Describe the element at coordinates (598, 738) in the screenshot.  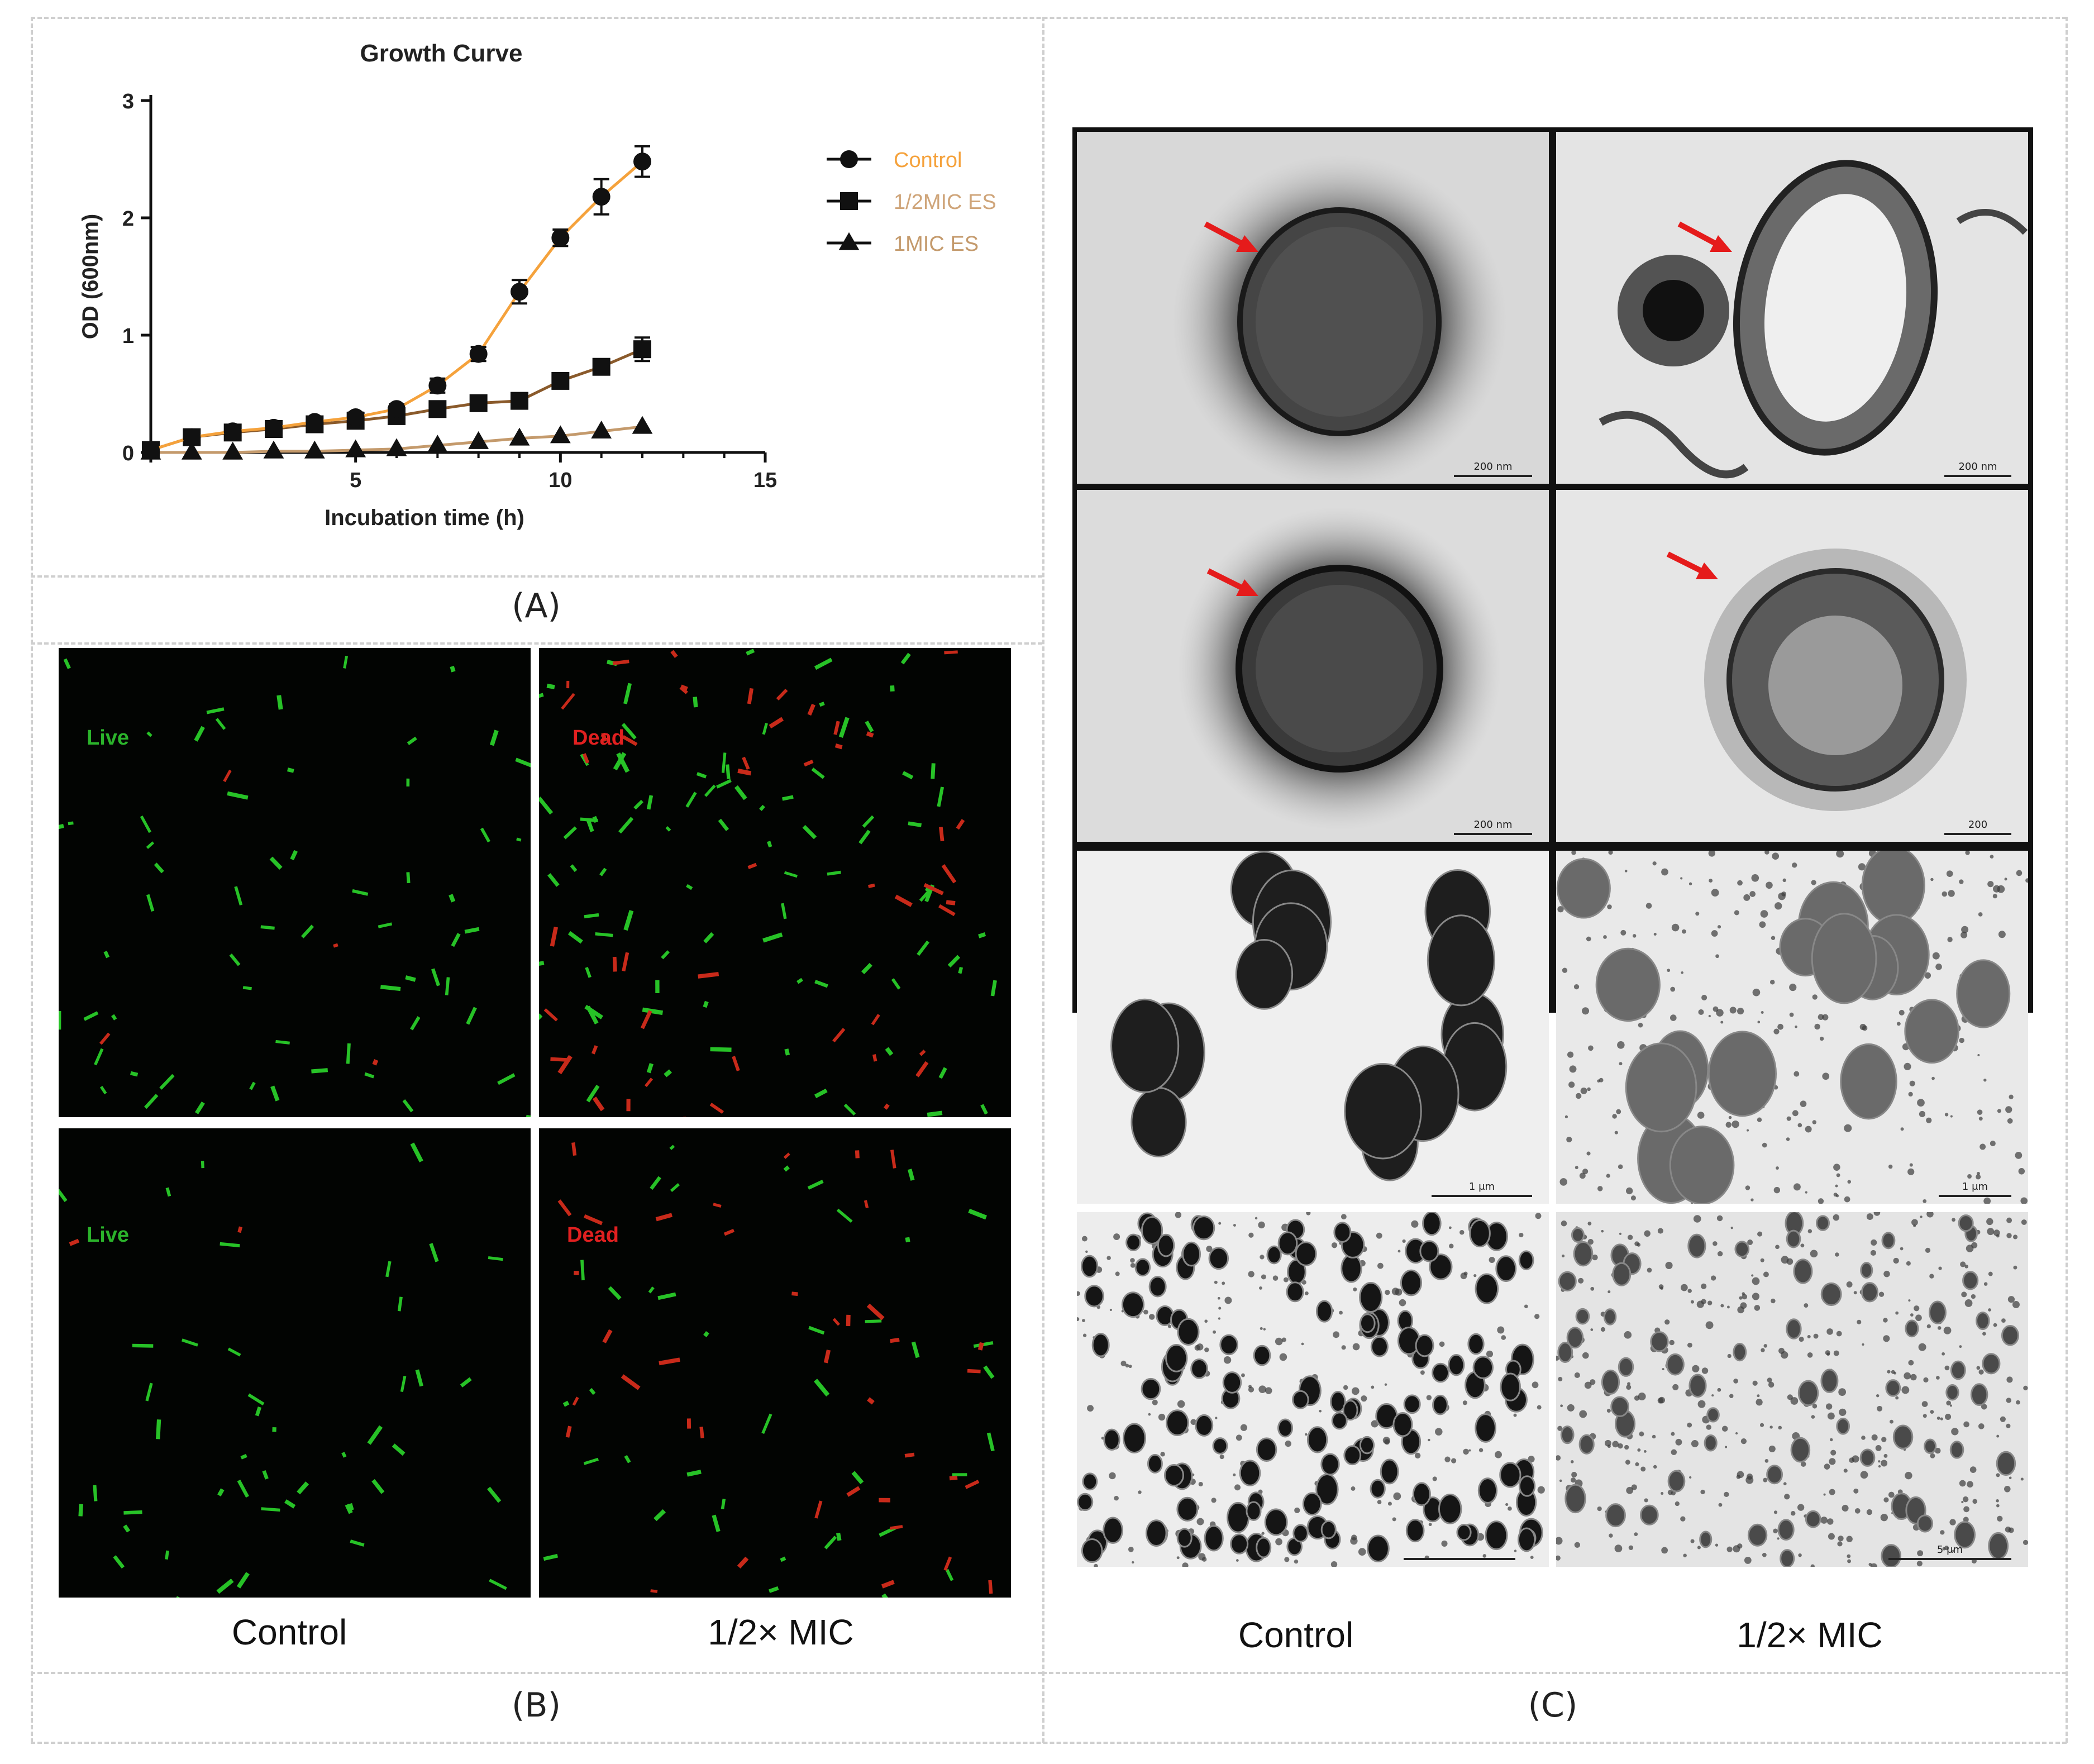
I see `dead-stain-label: Dead` at that location.